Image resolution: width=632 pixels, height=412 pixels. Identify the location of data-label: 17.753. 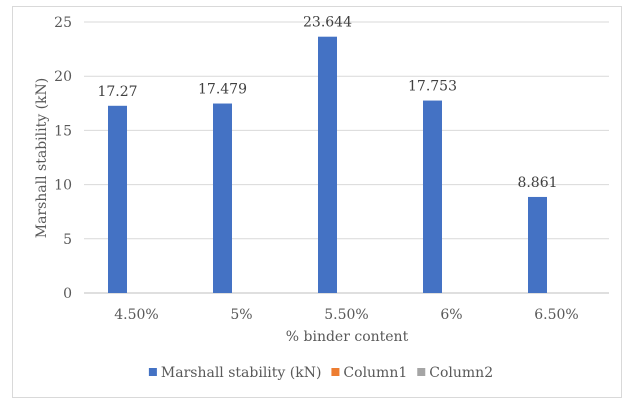
(432, 87).